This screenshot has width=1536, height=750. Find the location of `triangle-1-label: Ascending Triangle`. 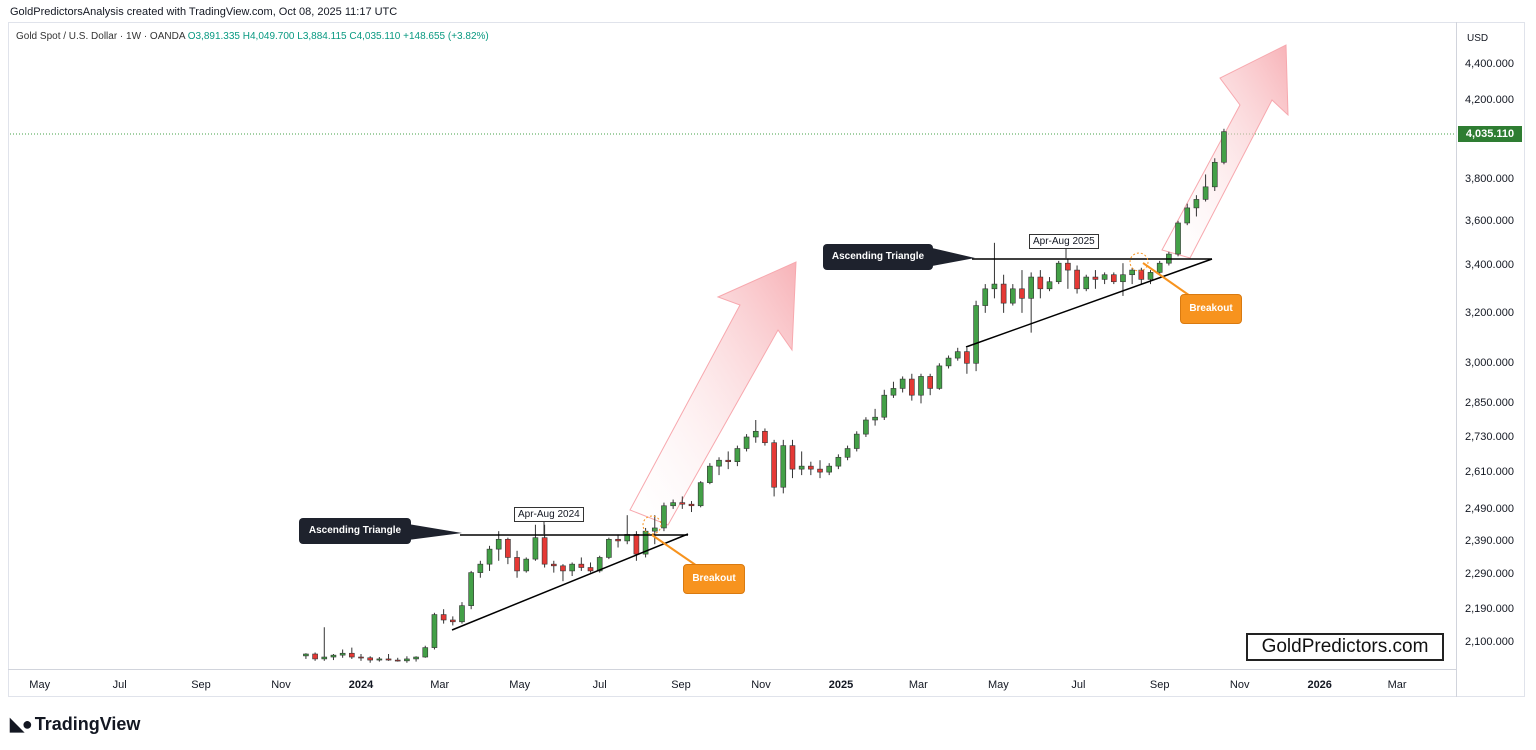

triangle-1-label: Ascending Triangle is located at coordinates (355, 531).